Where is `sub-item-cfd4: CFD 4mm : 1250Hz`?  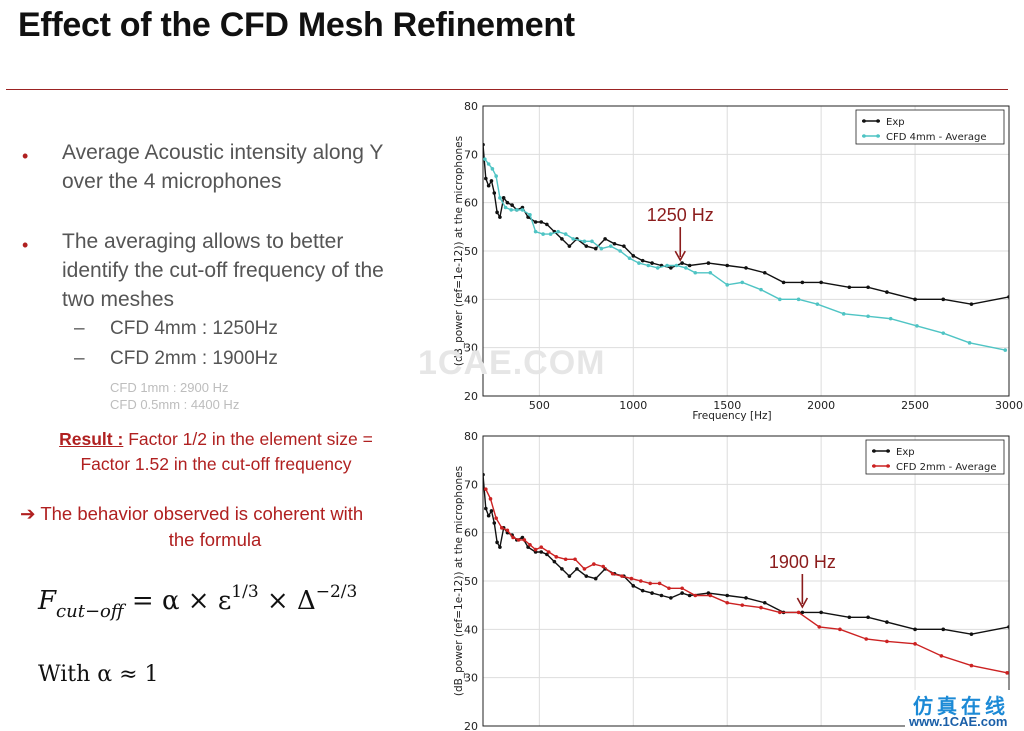 sub-item-cfd4: CFD 4mm : 1250Hz is located at coordinates (194, 328).